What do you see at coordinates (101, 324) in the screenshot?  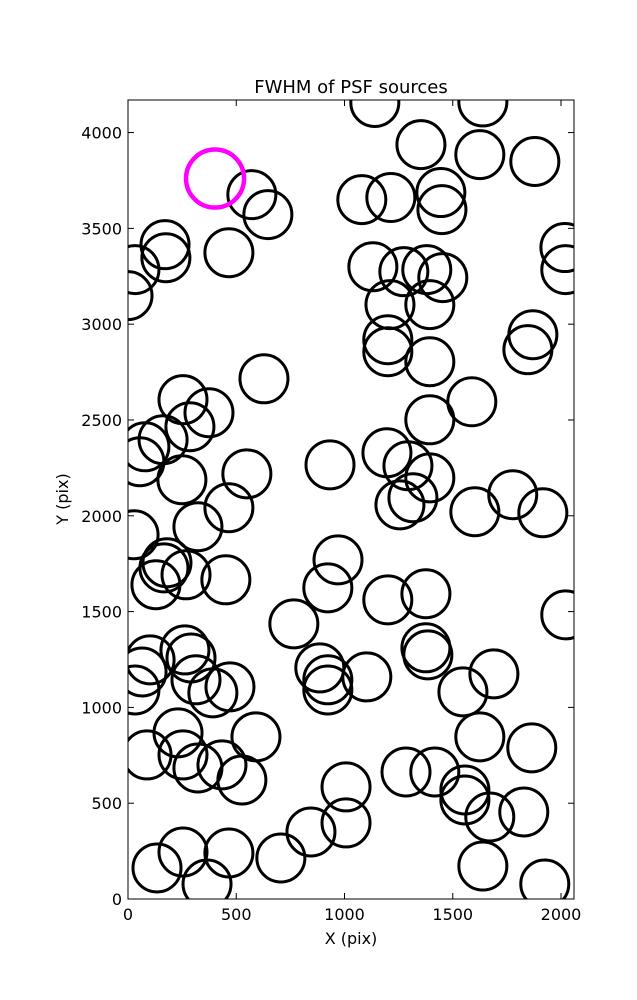 I see `y-tick-label: 3000` at bounding box center [101, 324].